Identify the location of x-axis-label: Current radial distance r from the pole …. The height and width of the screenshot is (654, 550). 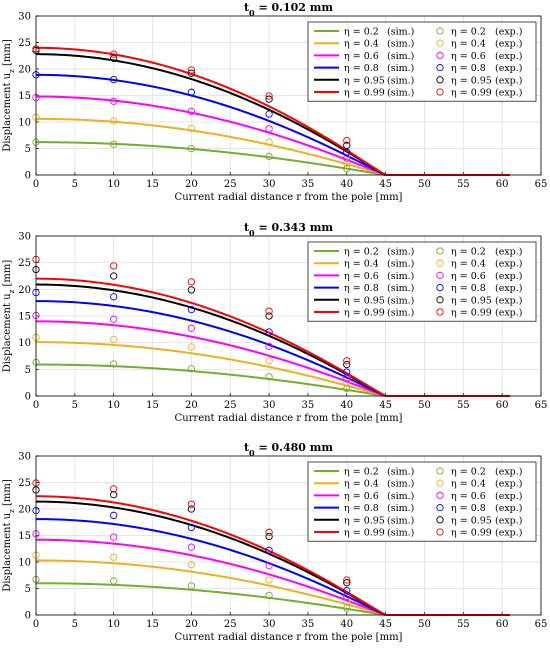
(289, 637).